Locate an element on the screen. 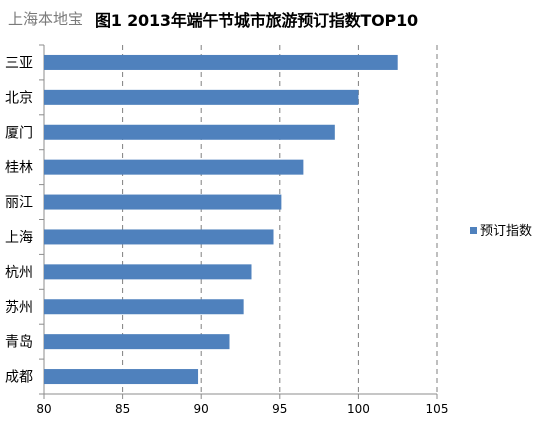 This screenshot has height=430, width=539. bar-成都 is located at coordinates (121, 377).